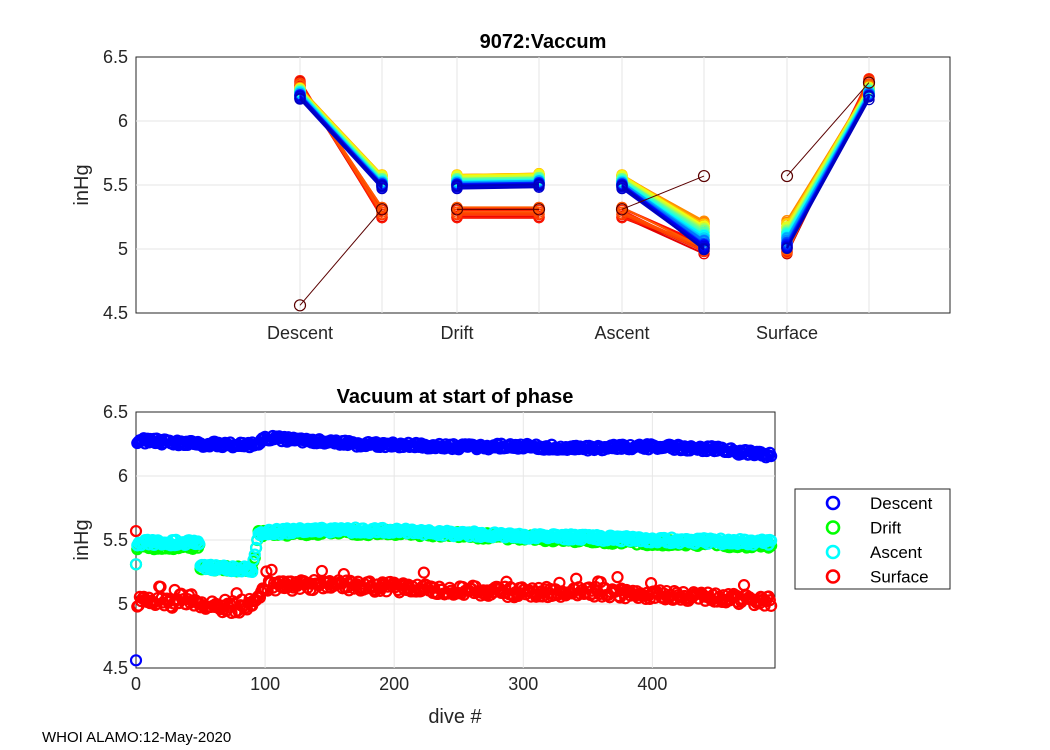  What do you see at coordinates (833, 503) in the screenshot?
I see `legend-marker-descent` at bounding box center [833, 503].